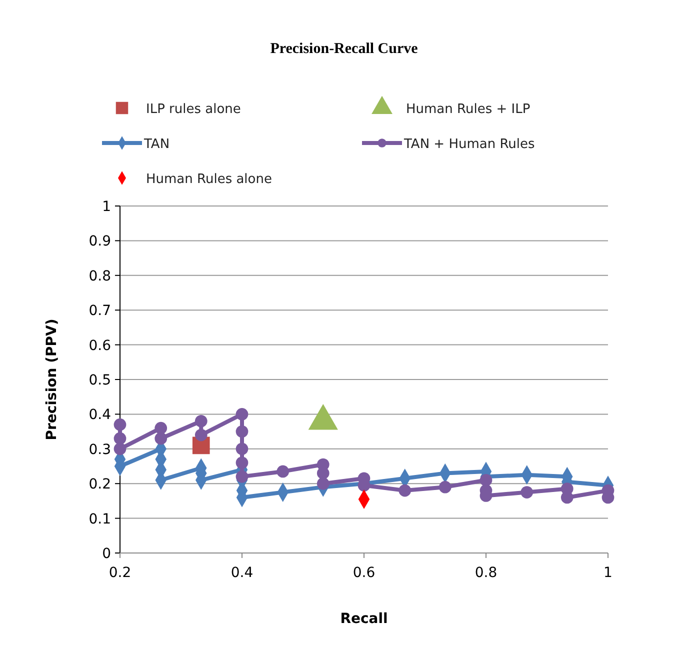 This screenshot has width=674, height=655. Describe the element at coordinates (99, 484) in the screenshot. I see `y-tick-label: 0.2` at that location.